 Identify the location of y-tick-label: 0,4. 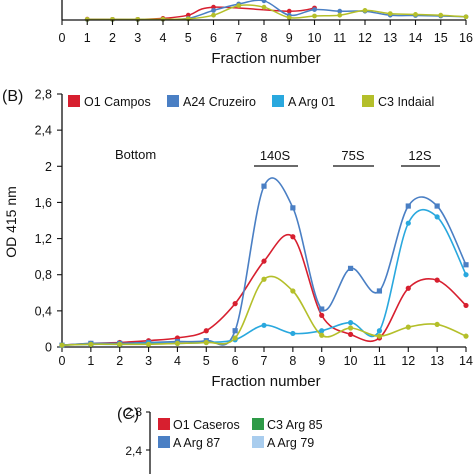
(43, 311).